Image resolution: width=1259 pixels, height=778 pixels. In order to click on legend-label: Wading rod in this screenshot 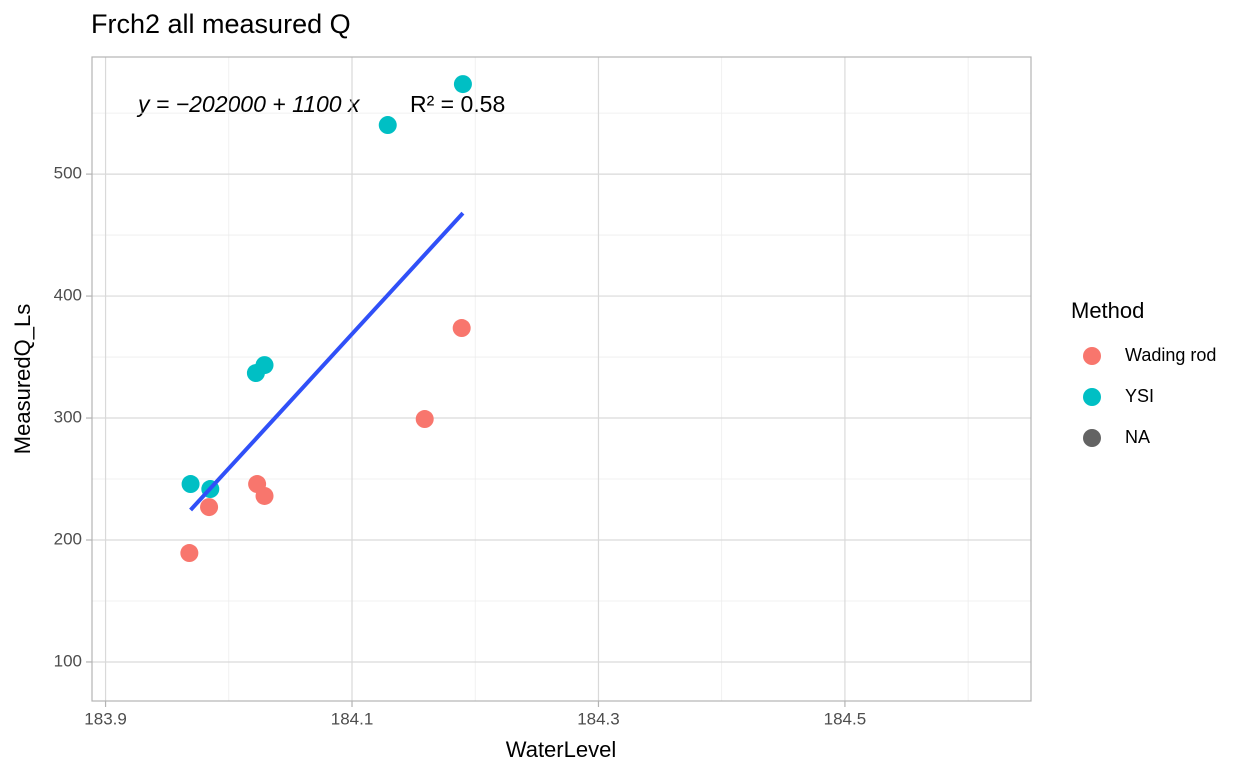, I will do `click(1170, 355)`.